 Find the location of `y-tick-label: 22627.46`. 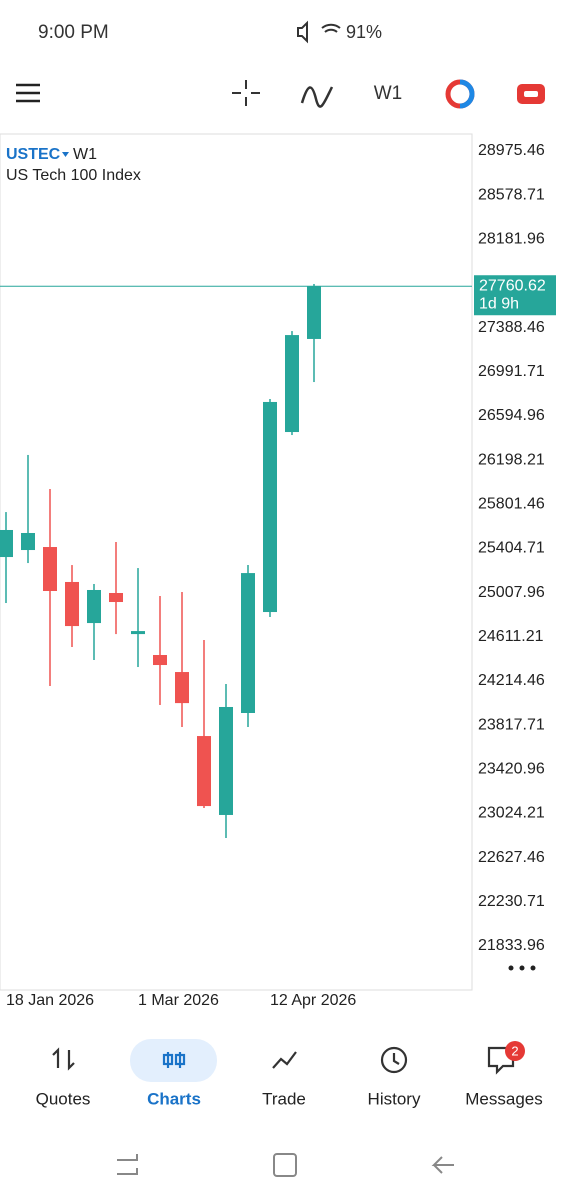

y-tick-label: 22627.46 is located at coordinates (511, 857).